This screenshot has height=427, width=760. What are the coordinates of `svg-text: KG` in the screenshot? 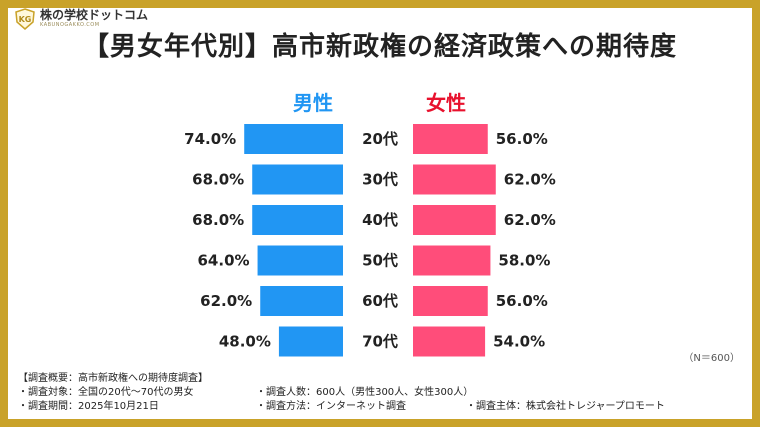 It's located at (25, 19).